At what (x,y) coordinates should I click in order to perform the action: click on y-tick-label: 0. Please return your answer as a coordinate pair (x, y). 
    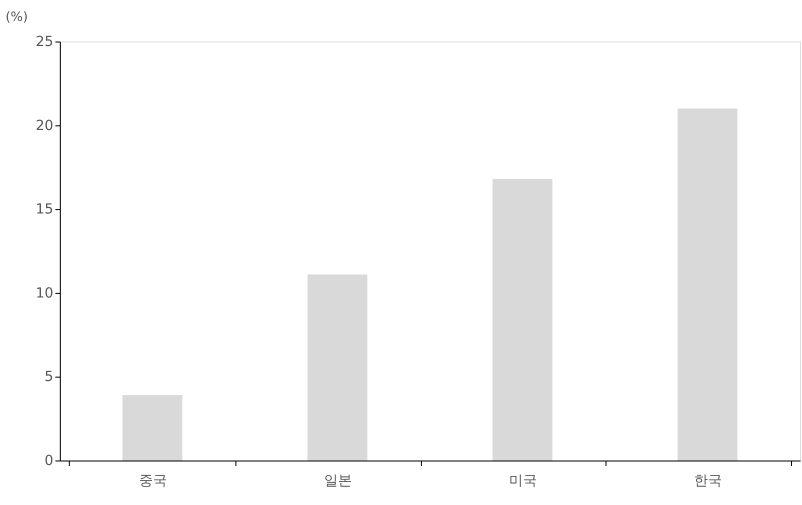
    Looking at the image, I should click on (49, 460).